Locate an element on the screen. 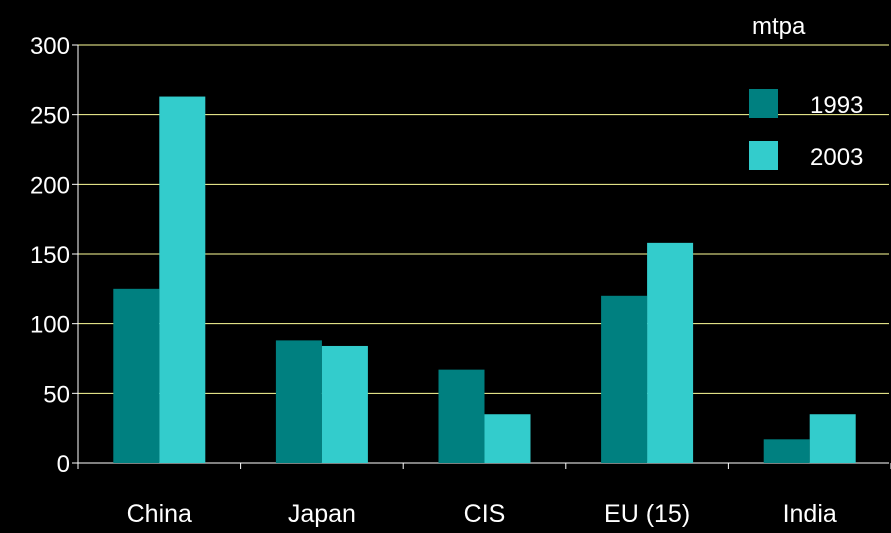 Image resolution: width=891 pixels, height=533 pixels. y-tick-labels: 0 50 100 150 200 250 300 is located at coordinates (50, 255).